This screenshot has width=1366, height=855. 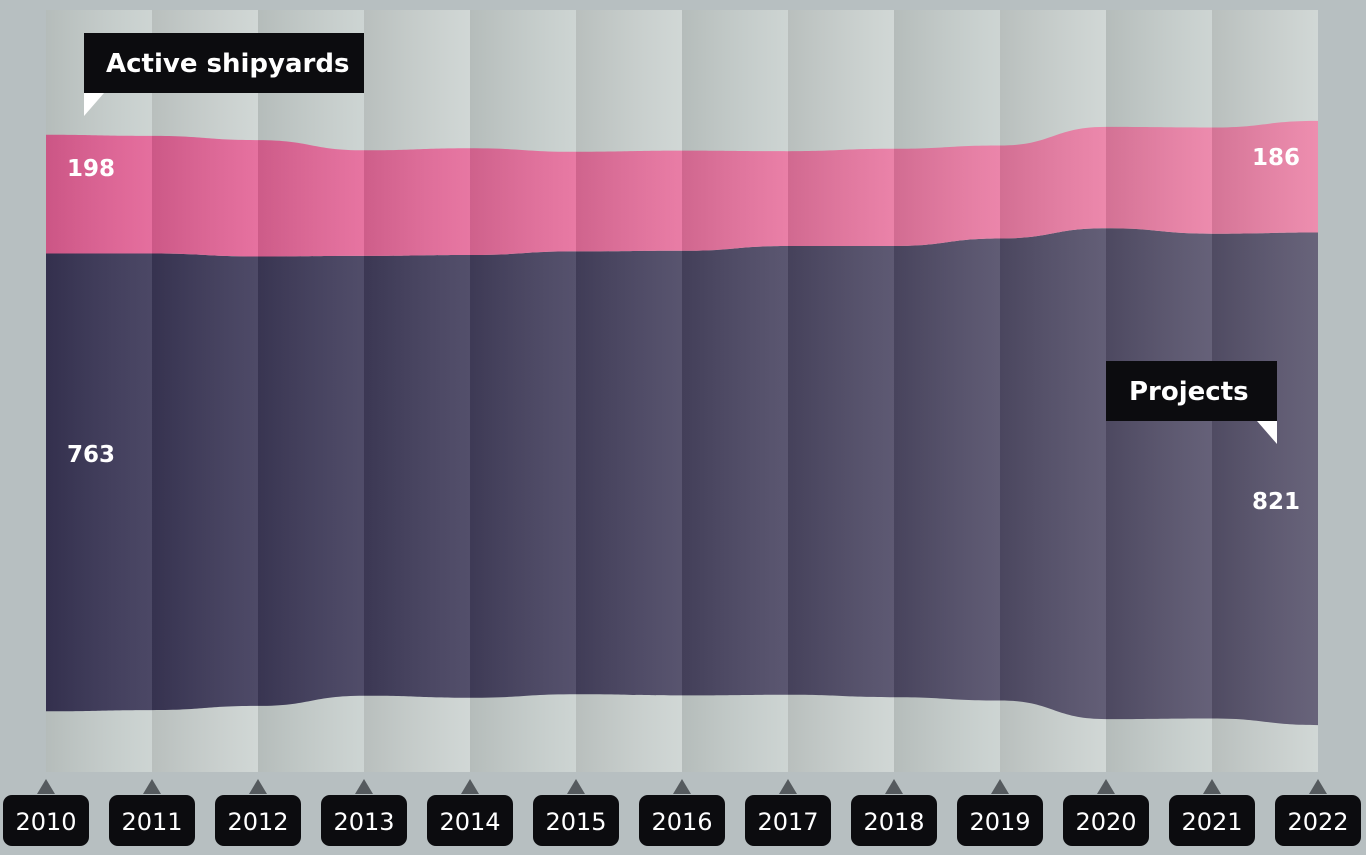 What do you see at coordinates (1189, 392) in the screenshot?
I see `projects-series-name: Projects` at bounding box center [1189, 392].